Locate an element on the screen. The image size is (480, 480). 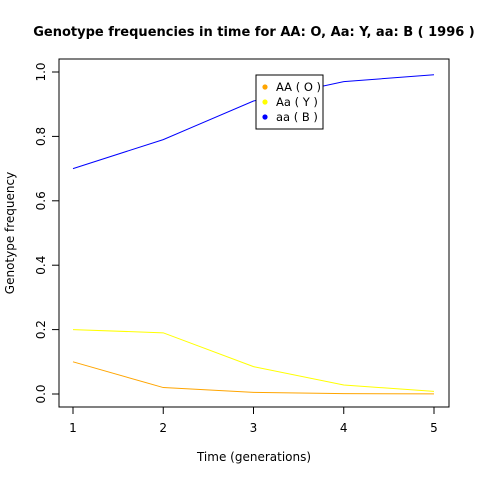
y-tick-label: 1.0 is located at coordinates (41, 71).